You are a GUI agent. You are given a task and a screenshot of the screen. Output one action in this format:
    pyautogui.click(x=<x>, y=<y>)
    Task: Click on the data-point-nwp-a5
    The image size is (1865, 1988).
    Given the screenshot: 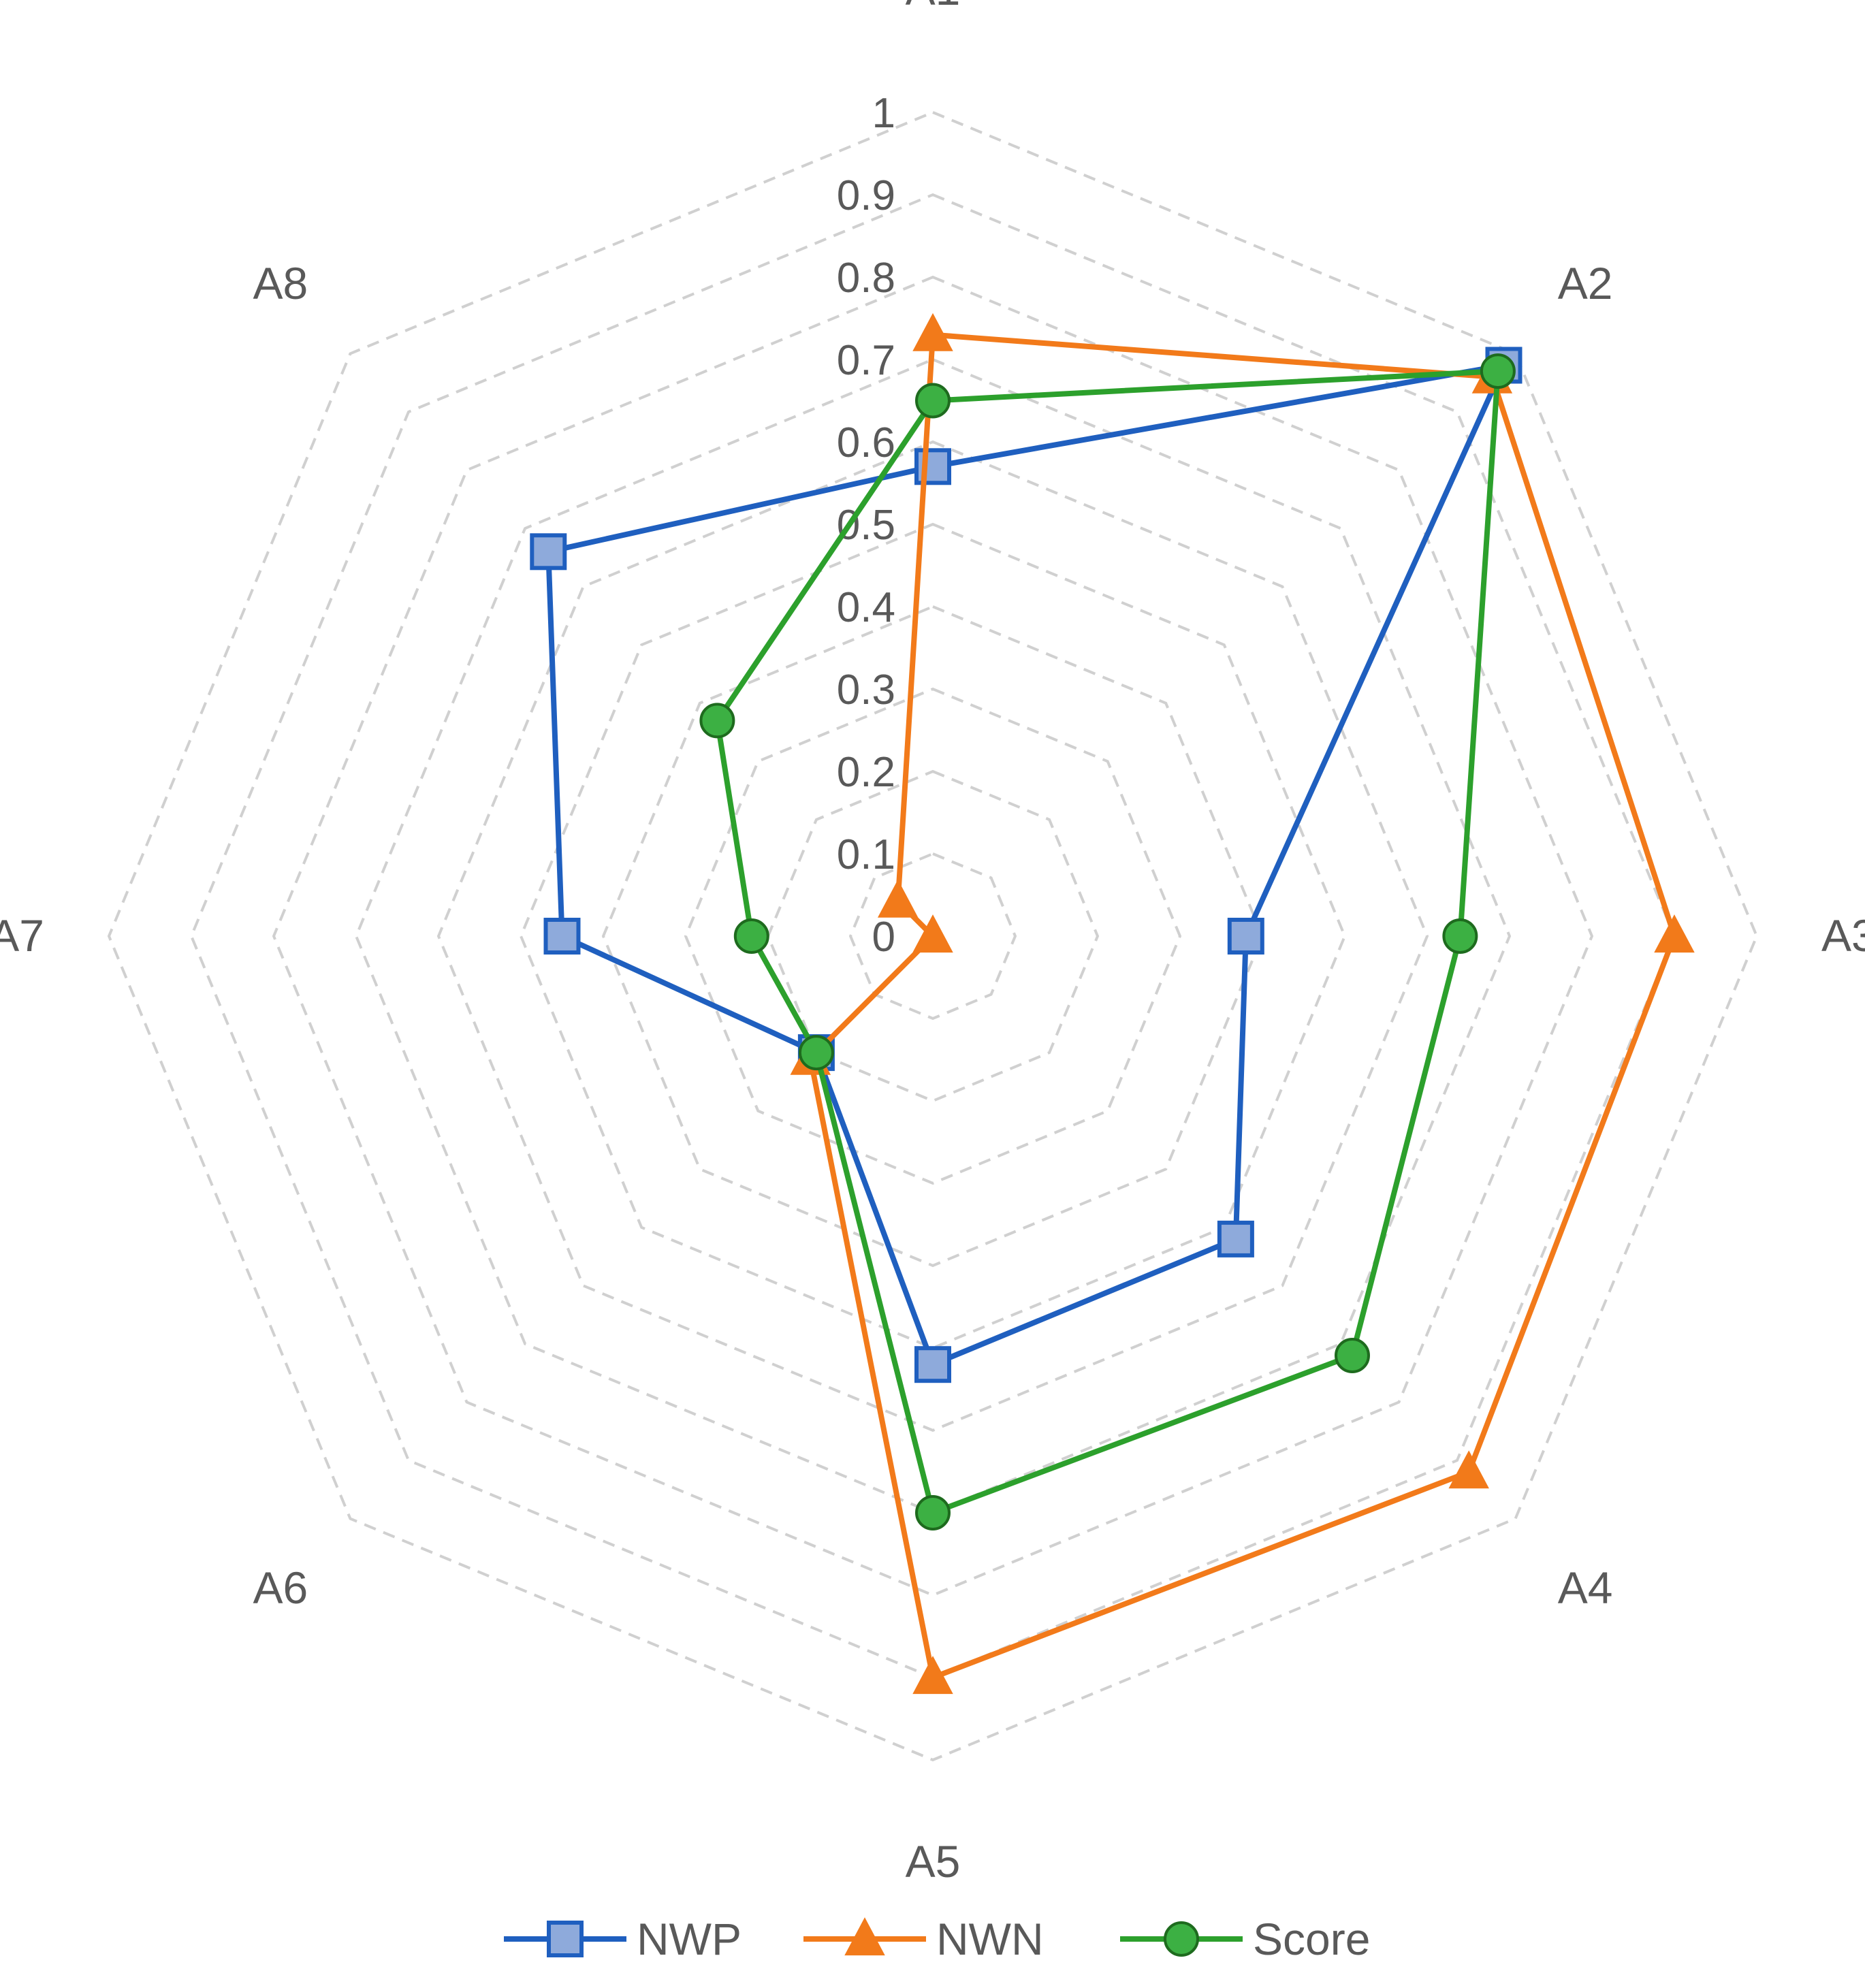 What is the action you would take?
    pyautogui.click(x=932, y=1365)
    